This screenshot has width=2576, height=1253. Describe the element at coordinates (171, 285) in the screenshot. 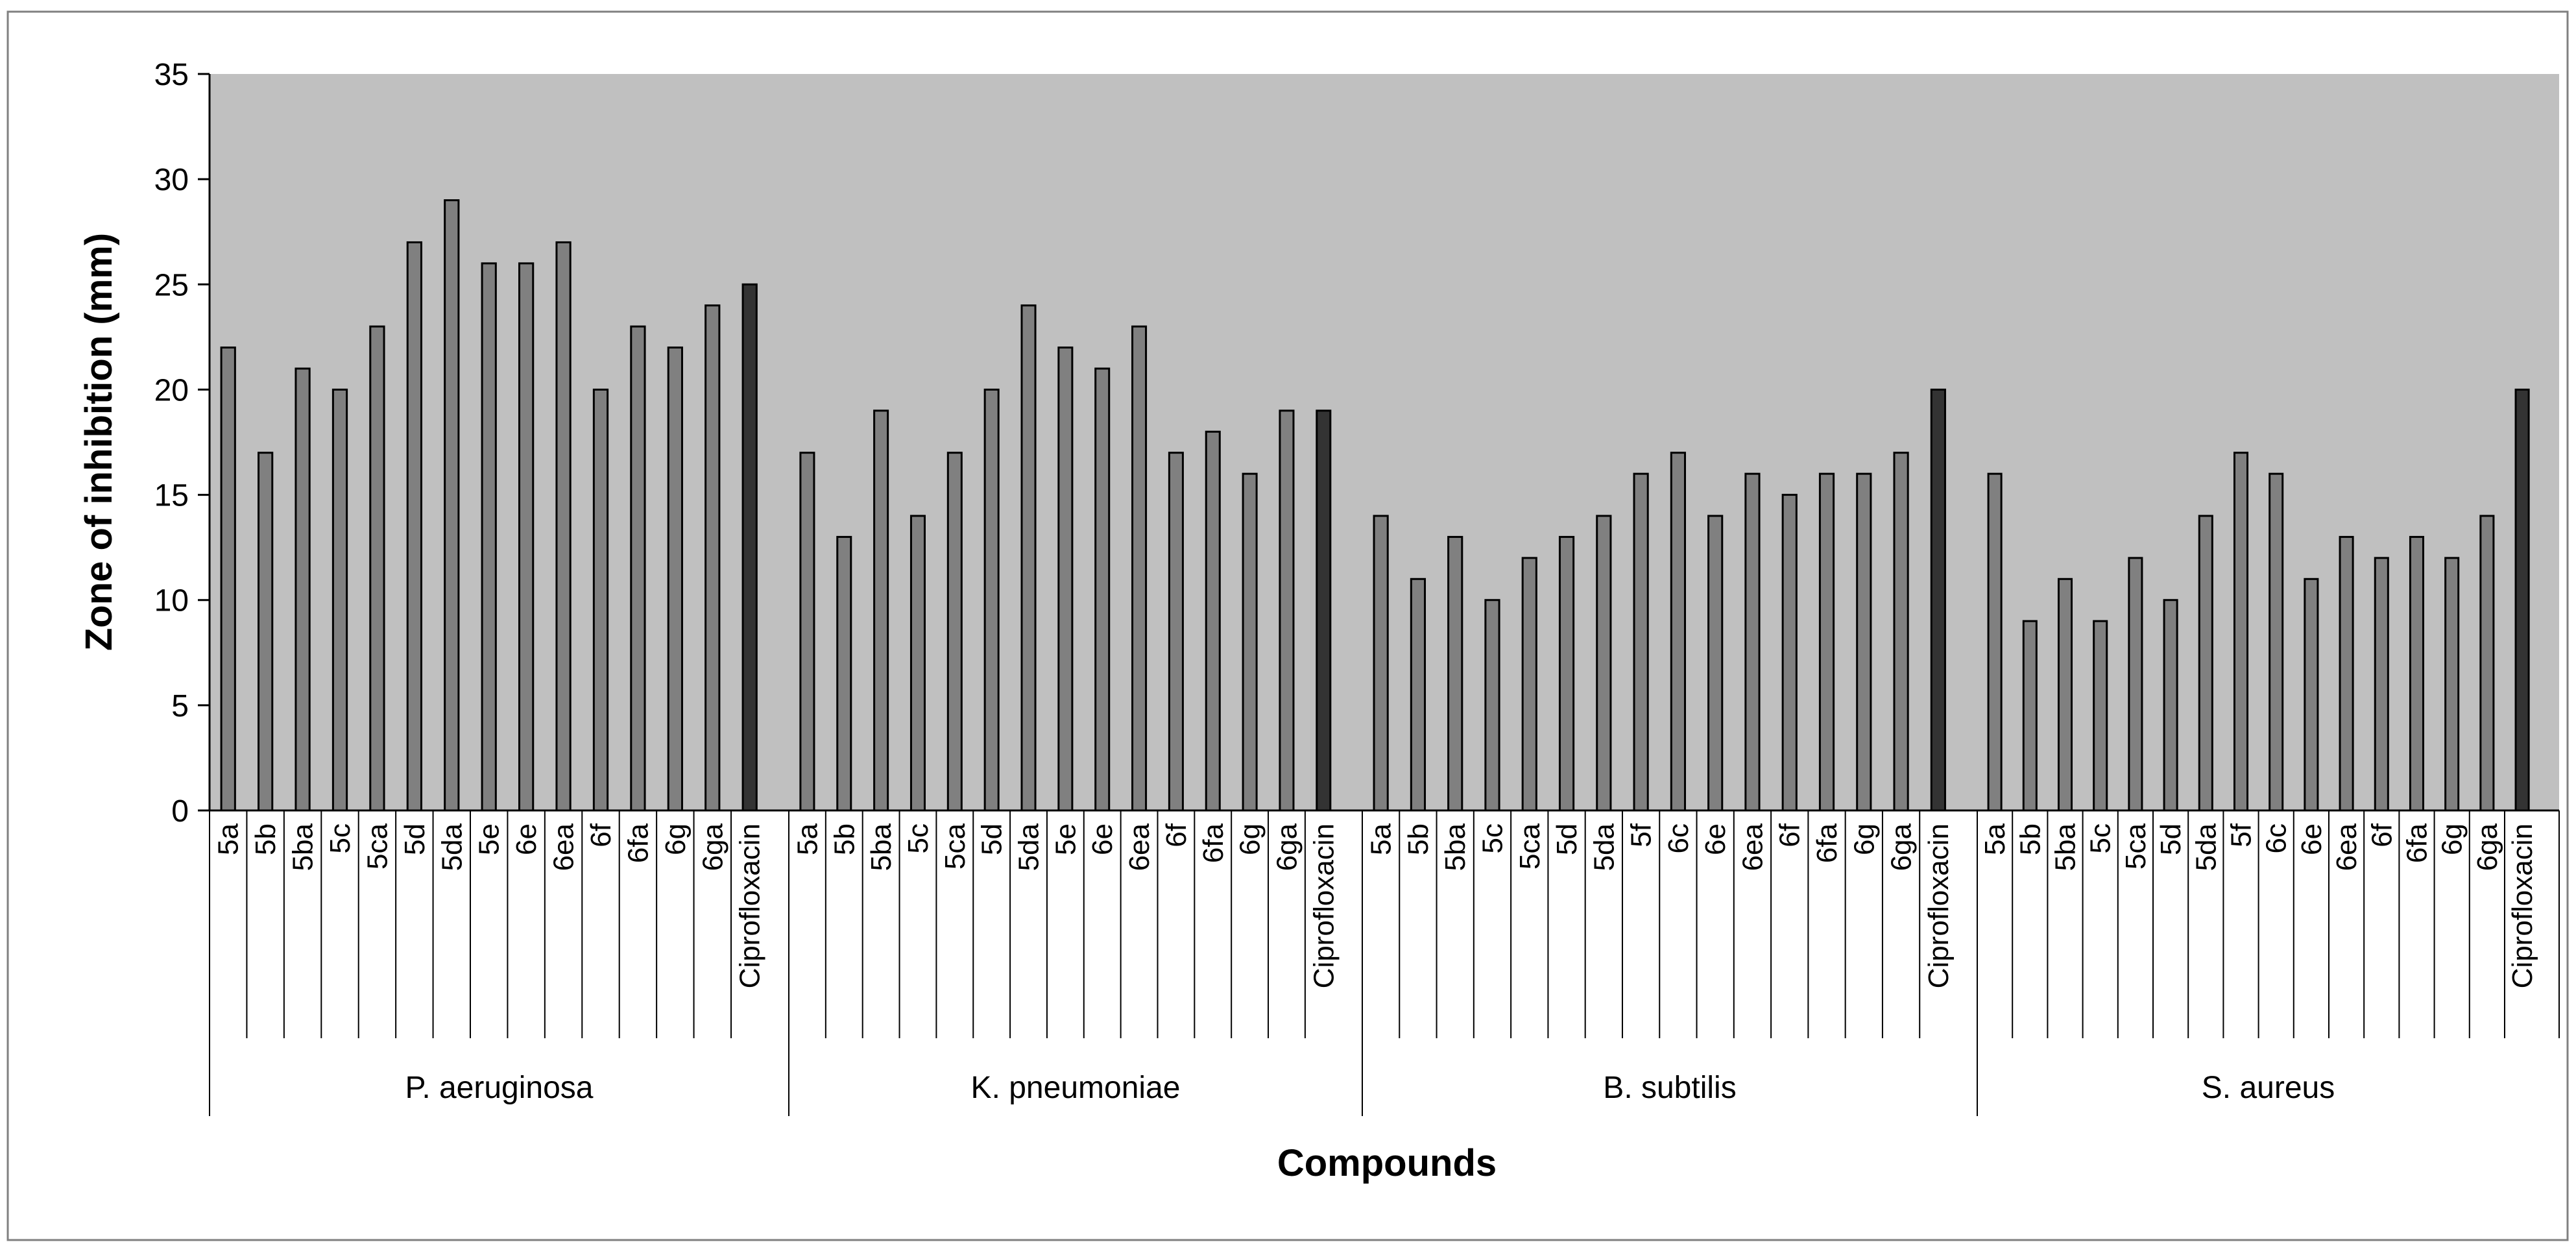

I see `y-tick-label: 25` at that location.